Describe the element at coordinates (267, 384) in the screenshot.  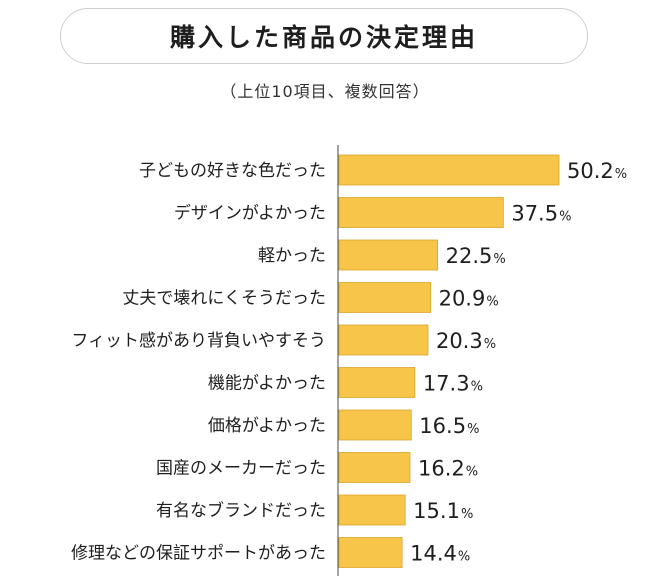
I see `category-label: 機能がよかった` at that location.